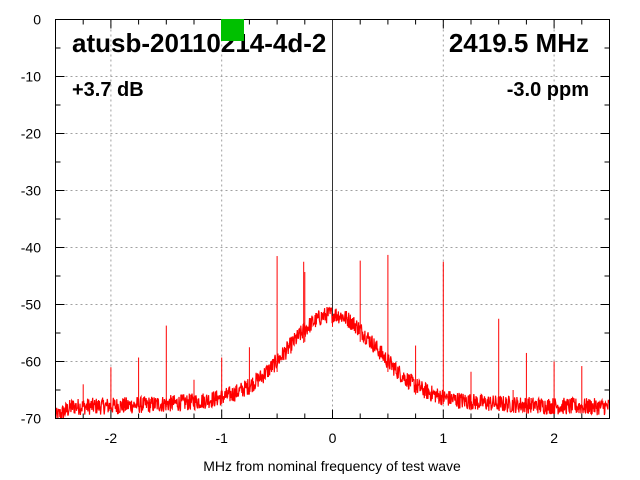 This screenshot has width=640, height=480. What do you see at coordinates (548, 90) in the screenshot?
I see `ppm-label: -3.0 ppm` at bounding box center [548, 90].